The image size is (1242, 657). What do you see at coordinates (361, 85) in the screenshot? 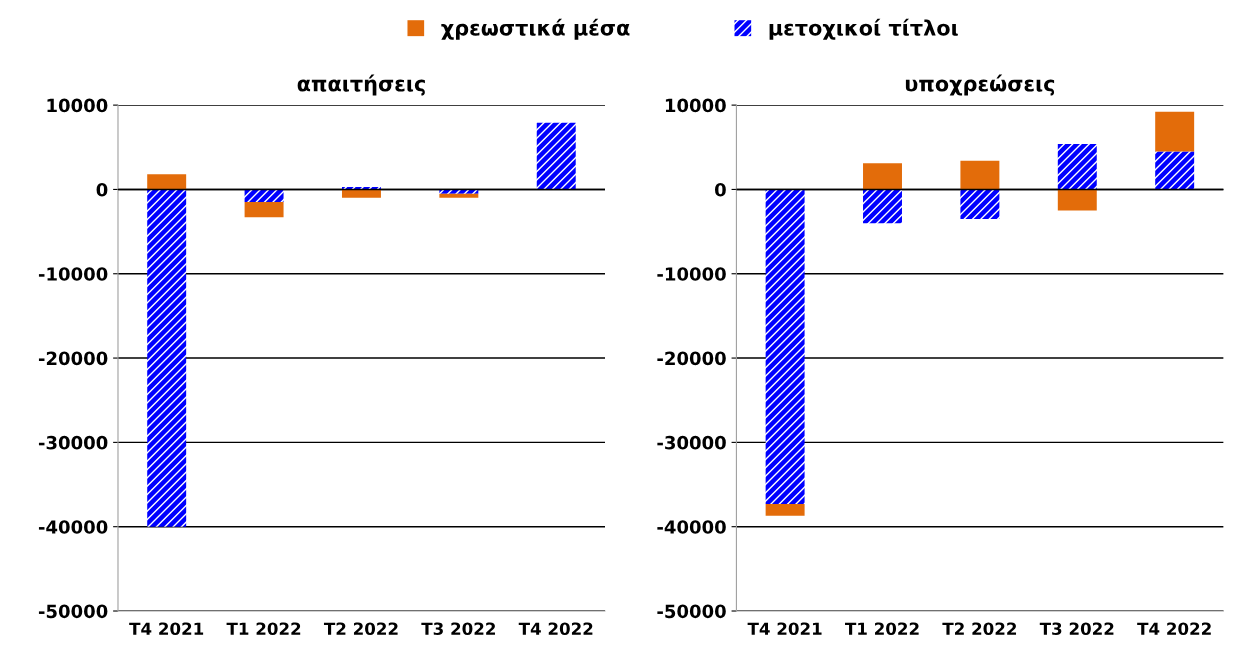
I see `chart-title: απαιτήσεις` at bounding box center [361, 85].